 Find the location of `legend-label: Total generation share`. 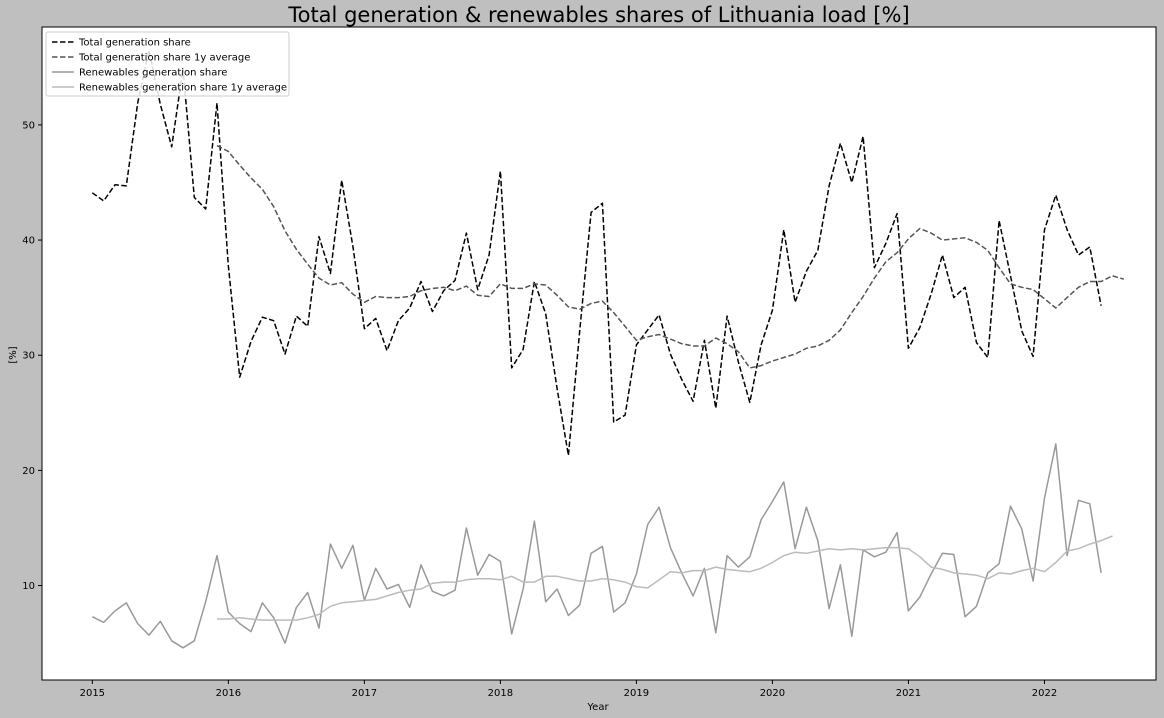

legend-label: Total generation share is located at coordinates (134, 43).